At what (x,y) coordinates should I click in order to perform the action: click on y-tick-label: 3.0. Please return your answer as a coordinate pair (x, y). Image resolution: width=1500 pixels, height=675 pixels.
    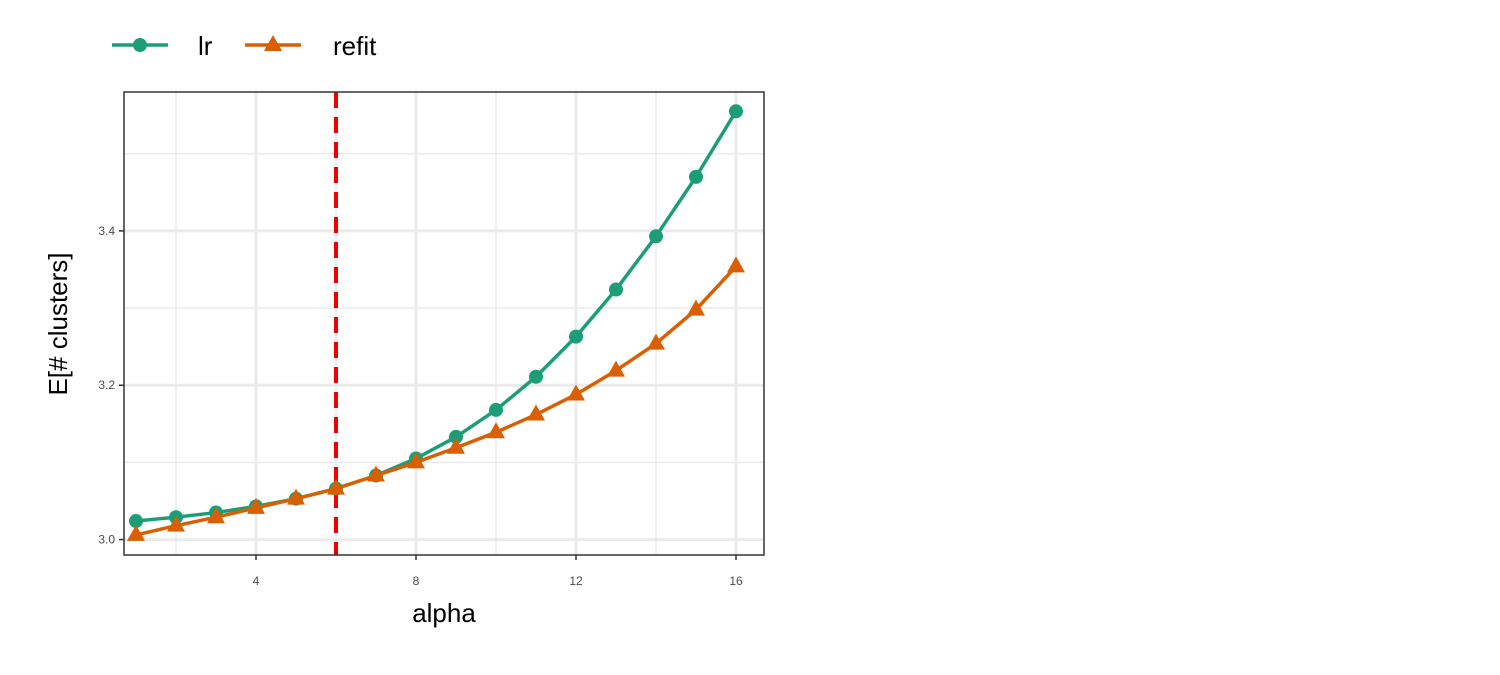
    Looking at the image, I should click on (106, 540).